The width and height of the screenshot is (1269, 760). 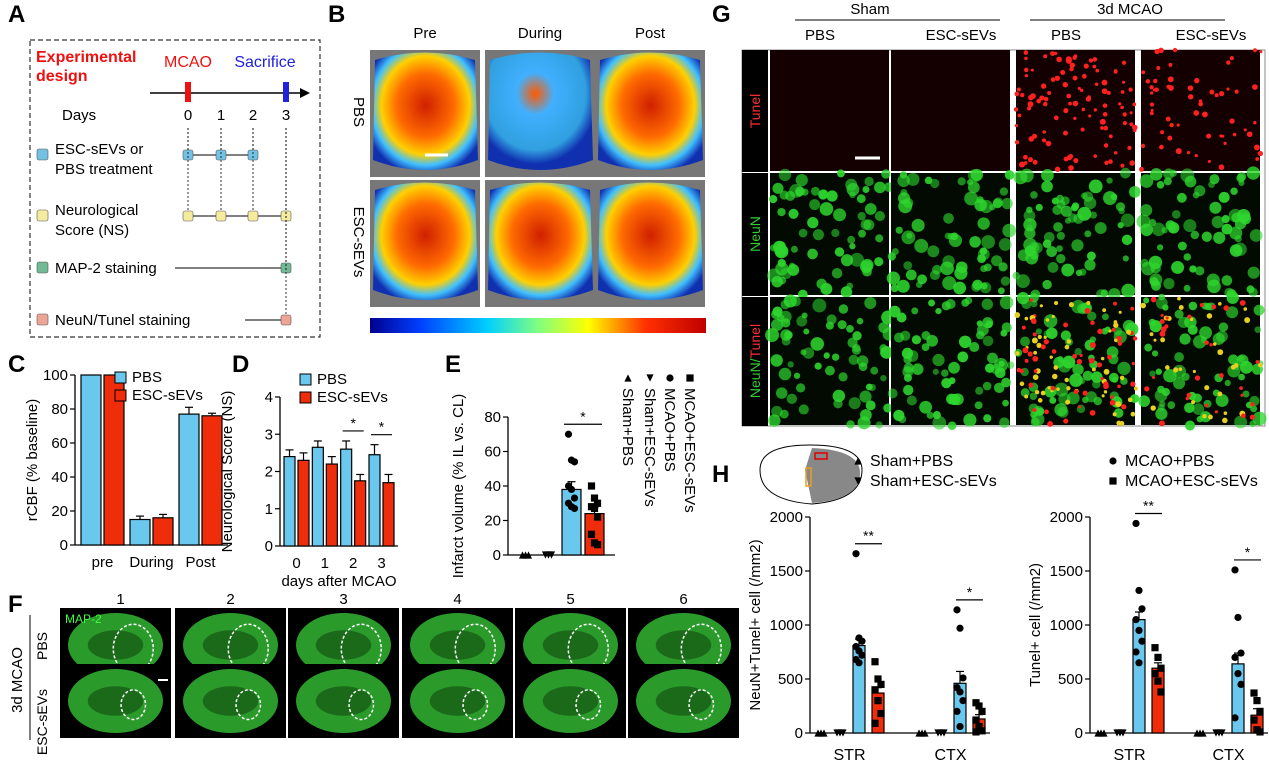 What do you see at coordinates (96, 210) in the screenshot?
I see `row-label: Neurological` at bounding box center [96, 210].